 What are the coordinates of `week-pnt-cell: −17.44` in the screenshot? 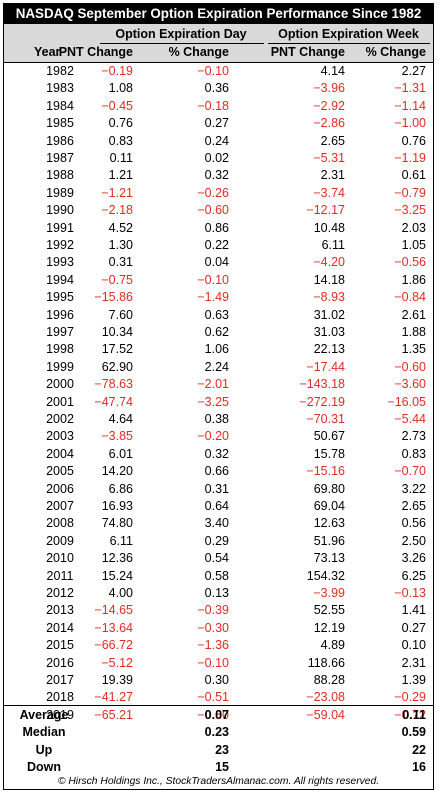 It's located at (325, 366).